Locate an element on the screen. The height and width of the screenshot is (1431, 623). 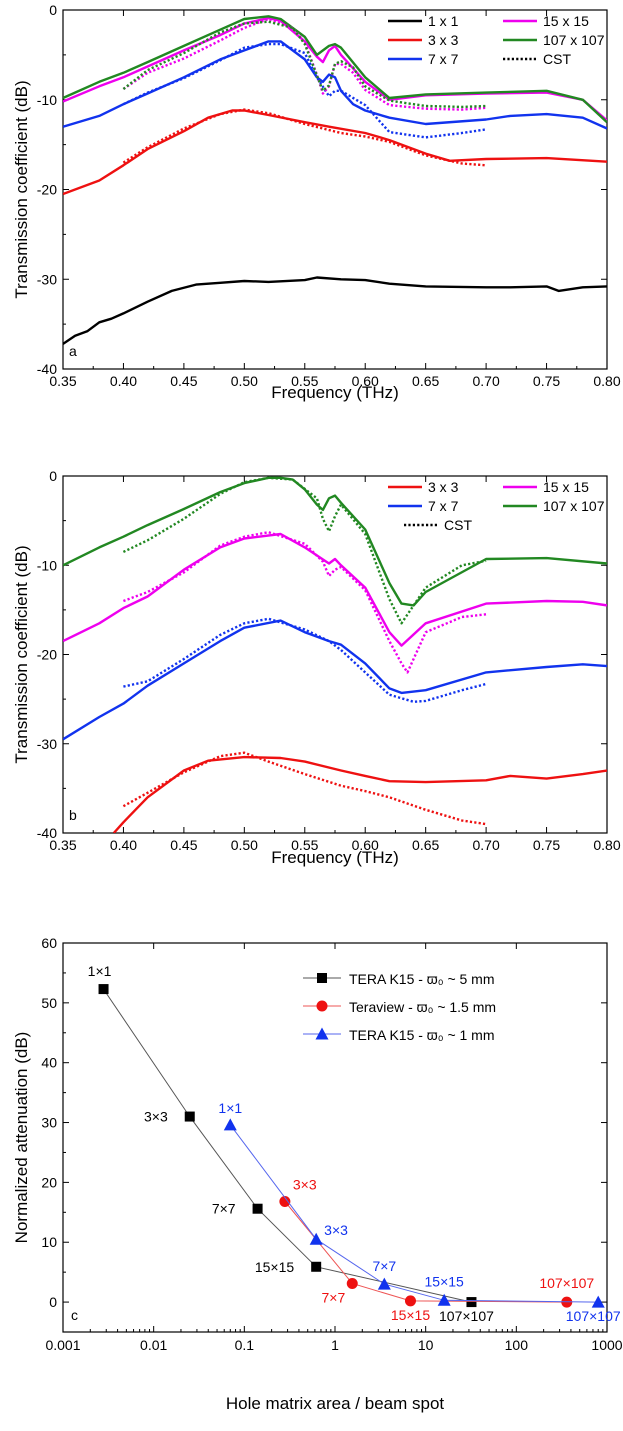
x-tick-label: 0.001 is located at coordinates (62, 1345).